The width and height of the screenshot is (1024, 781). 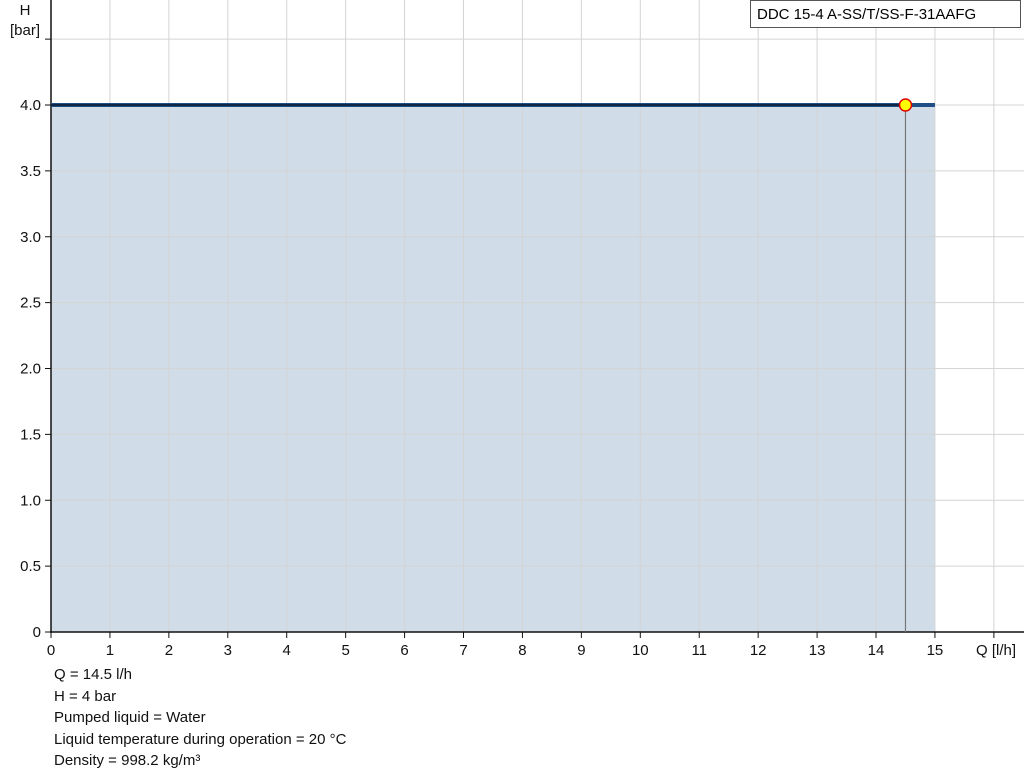 What do you see at coordinates (996, 650) in the screenshot?
I see `x-axis-label: Q [l/h]` at bounding box center [996, 650].